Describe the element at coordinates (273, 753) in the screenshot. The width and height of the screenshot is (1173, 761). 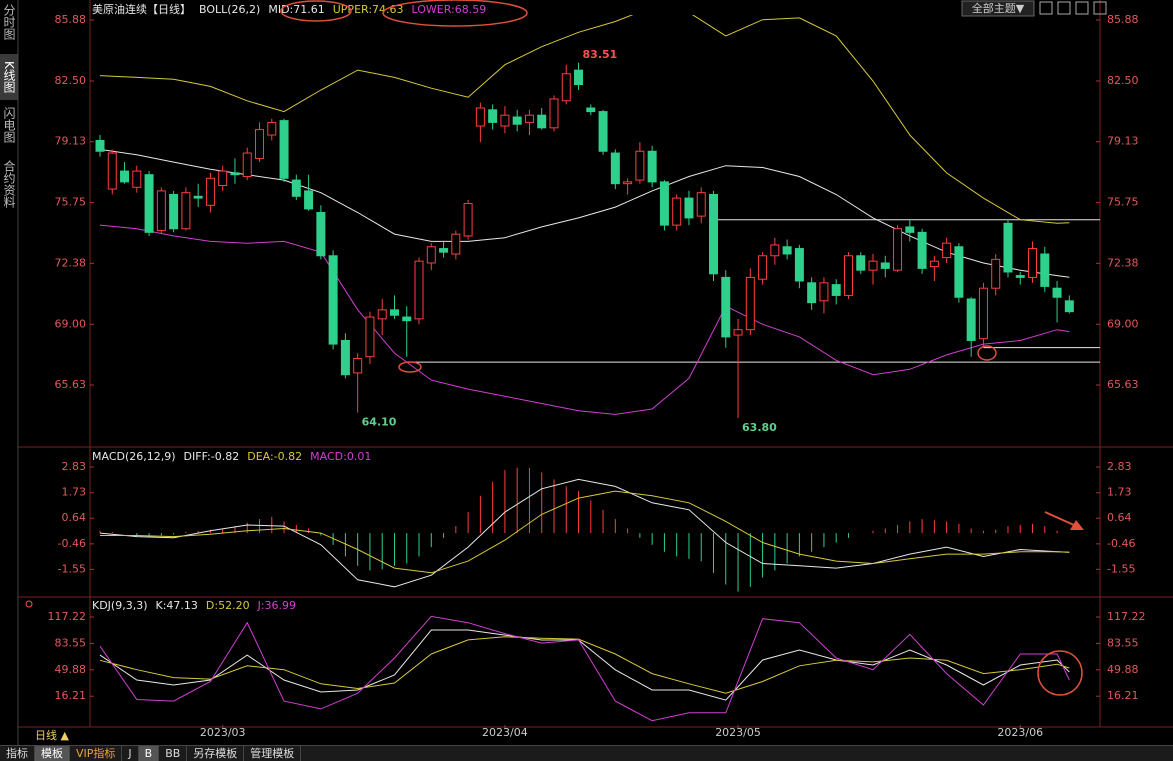
I see `tab: 管理模板` at that location.